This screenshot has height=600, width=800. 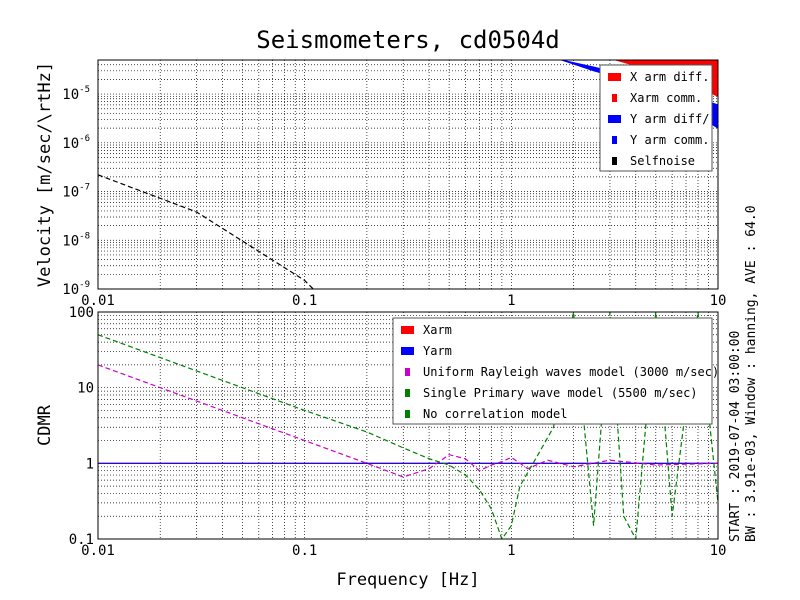 What do you see at coordinates (669, 140) in the screenshot?
I see `legend-label: Y arm comm.` at bounding box center [669, 140].